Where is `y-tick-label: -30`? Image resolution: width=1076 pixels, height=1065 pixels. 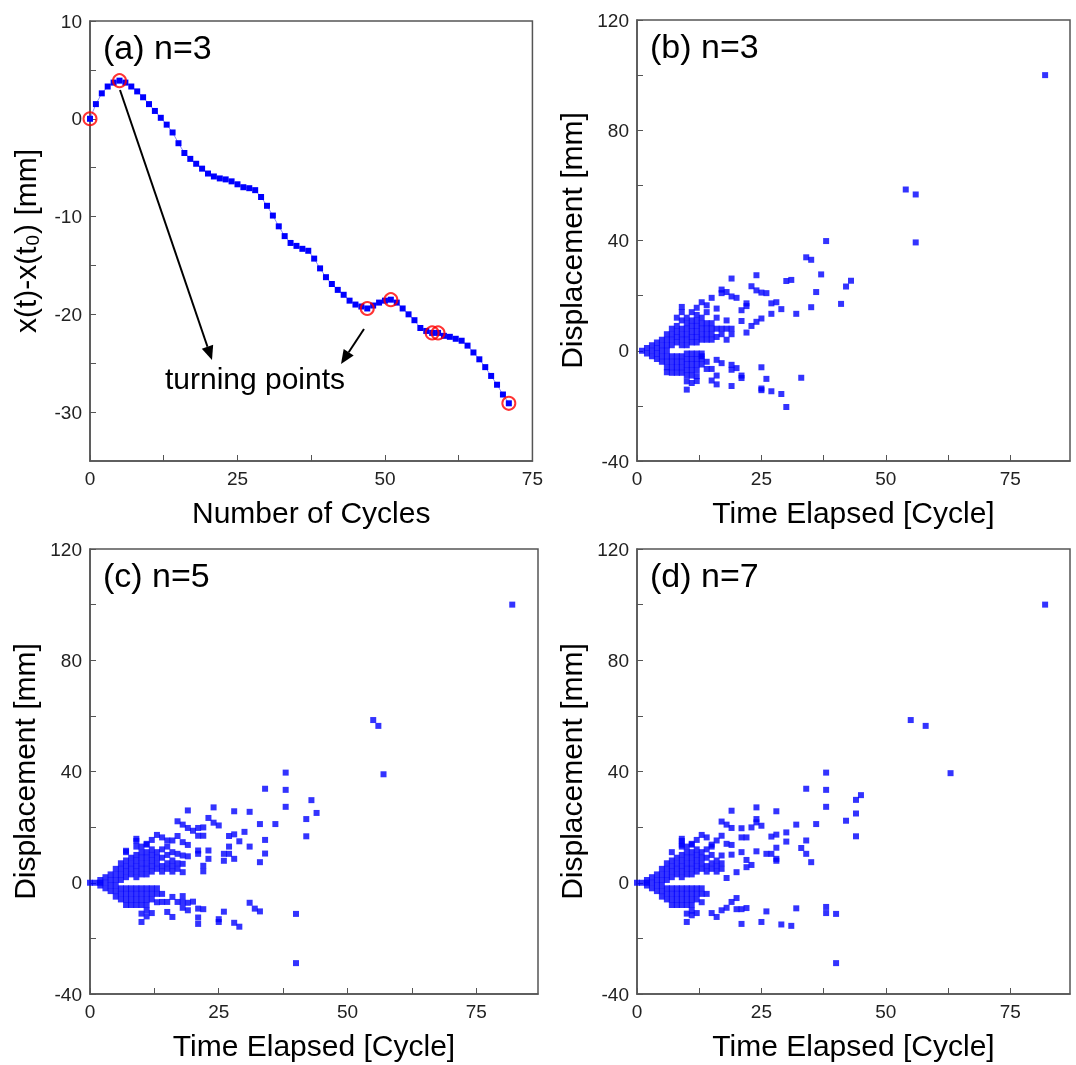 y-tick-label: -30 is located at coordinates (68, 412).